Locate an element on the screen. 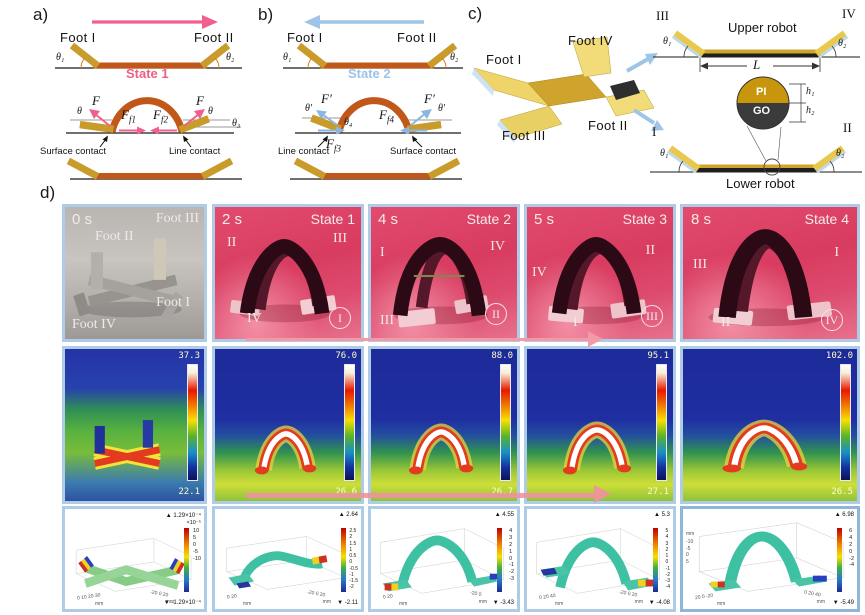  thermal-min-temperature: 27.1 is located at coordinates (658, 492).